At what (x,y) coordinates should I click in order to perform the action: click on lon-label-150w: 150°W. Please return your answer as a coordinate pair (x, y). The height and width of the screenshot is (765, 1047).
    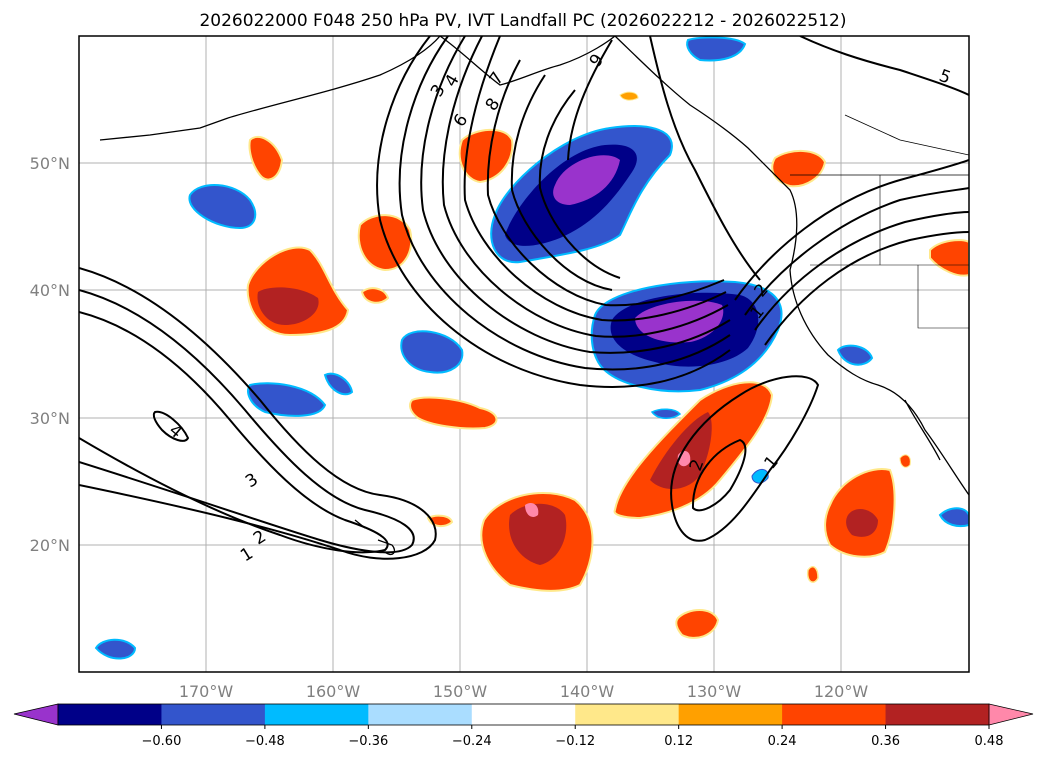
    Looking at the image, I should click on (460, 691).